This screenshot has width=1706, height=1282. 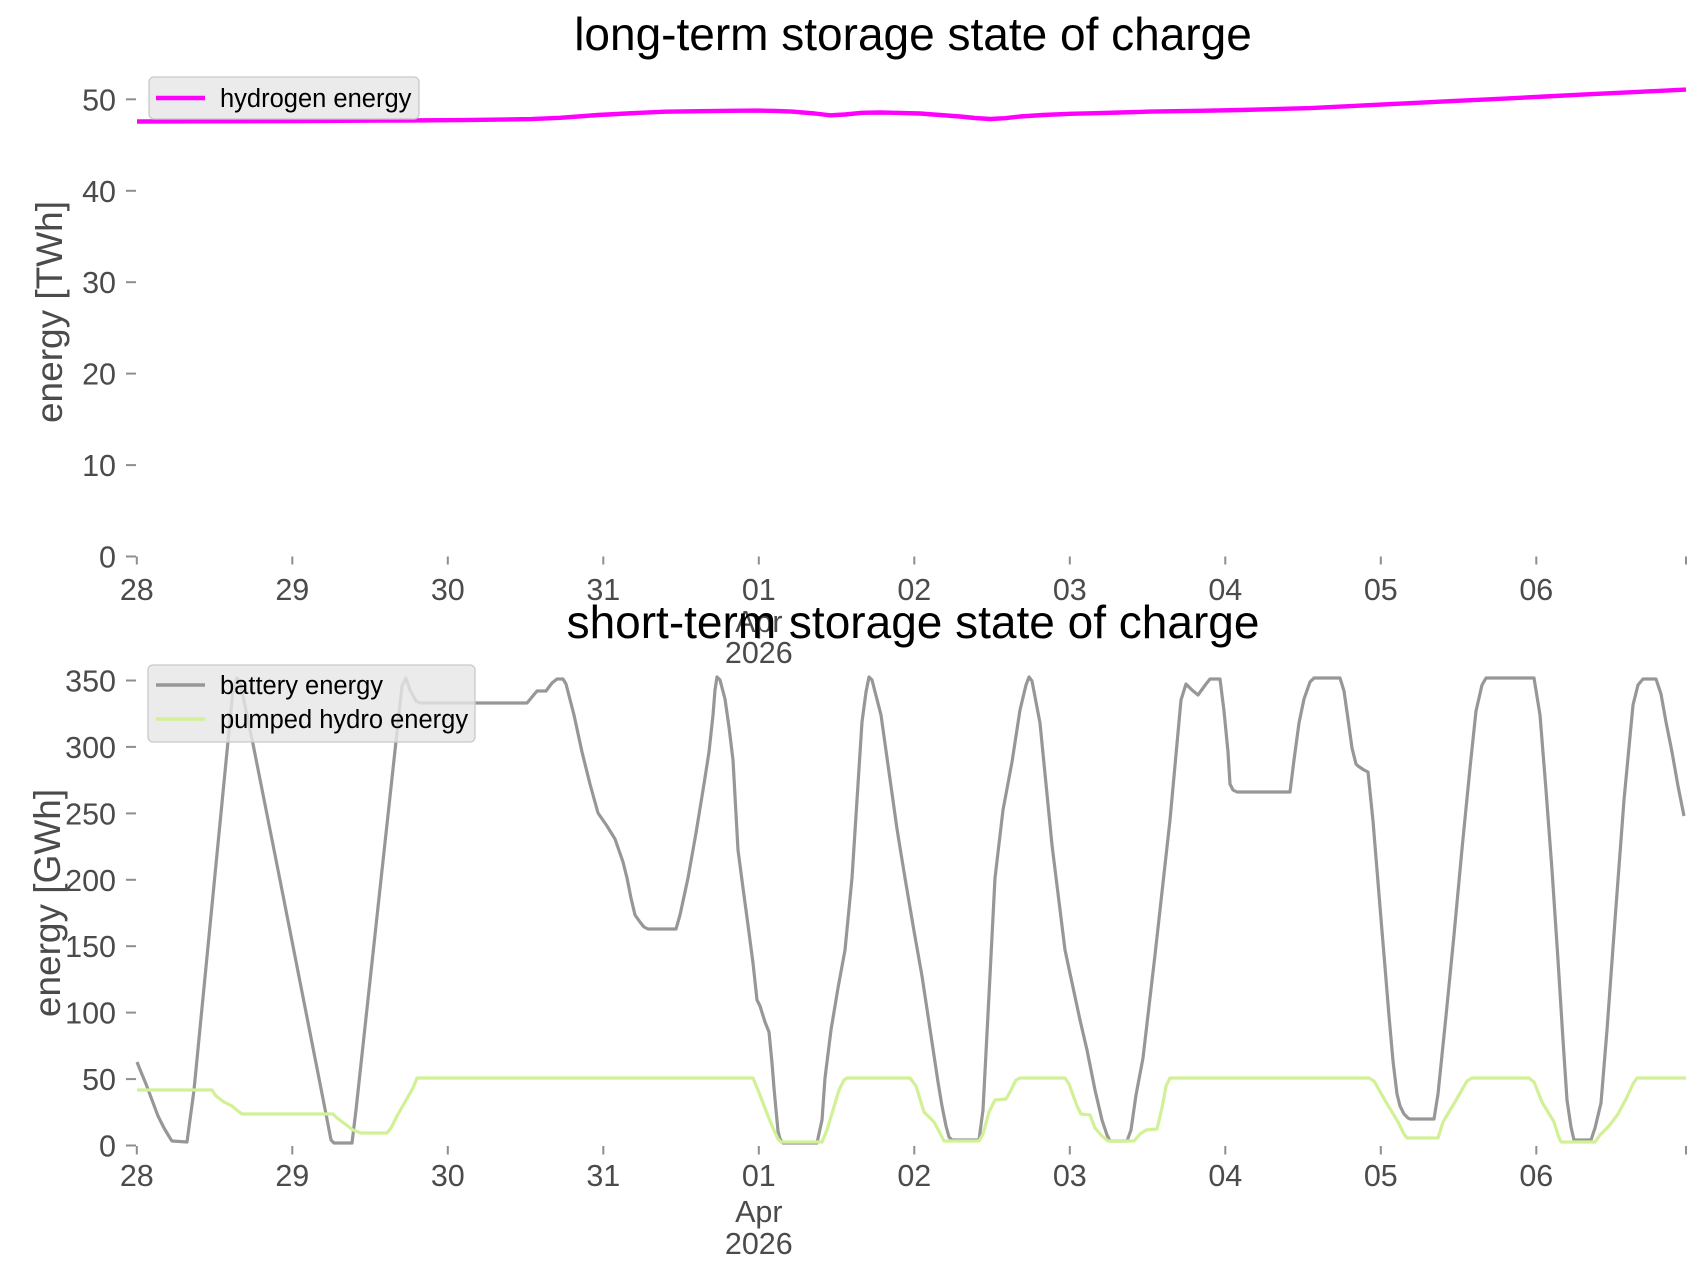 I want to click on svg-text: 10, so click(x=99, y=466).